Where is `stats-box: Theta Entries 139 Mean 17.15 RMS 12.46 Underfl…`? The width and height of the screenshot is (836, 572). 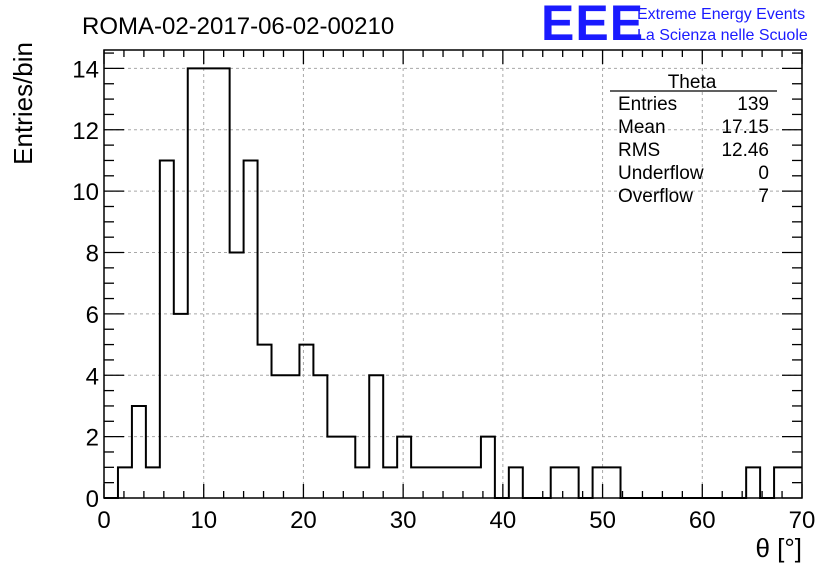
stats-box: Theta Entries 139 Mean 17.15 RMS 12.46 Underfl… is located at coordinates (693, 139).